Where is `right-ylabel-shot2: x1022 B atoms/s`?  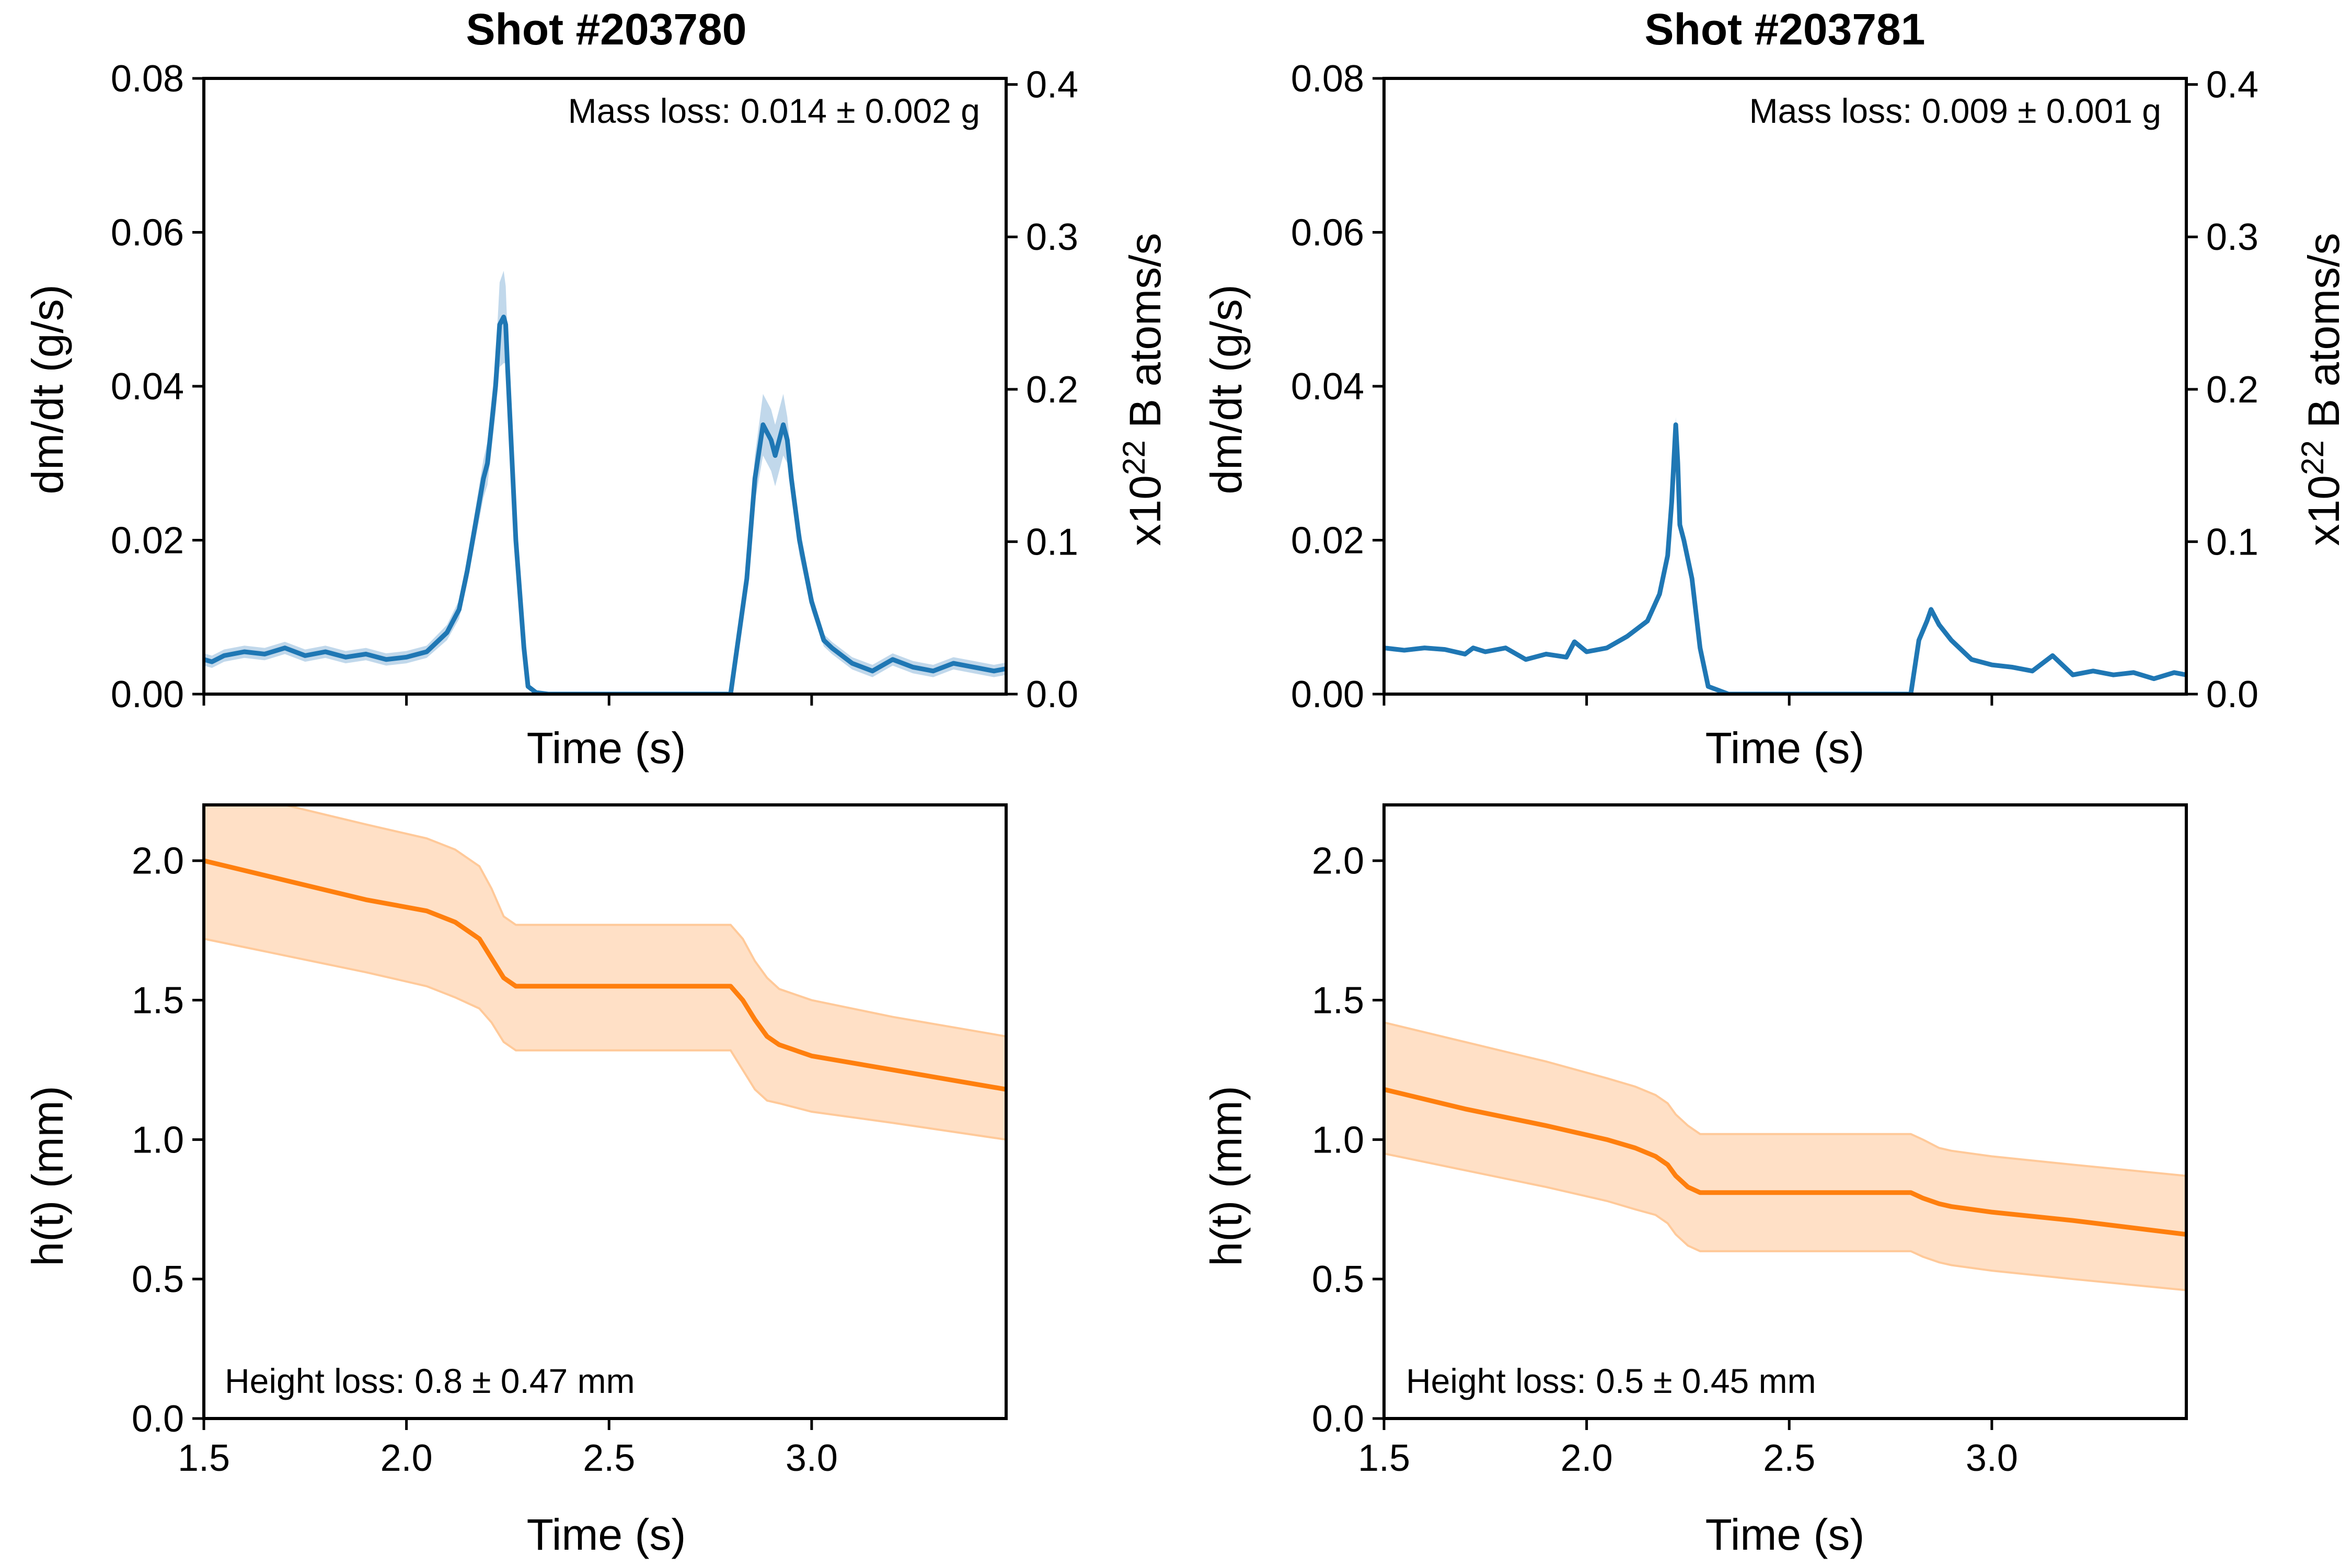
right-ylabel-shot2: x1022 B atoms/s is located at coordinates (2321, 389).